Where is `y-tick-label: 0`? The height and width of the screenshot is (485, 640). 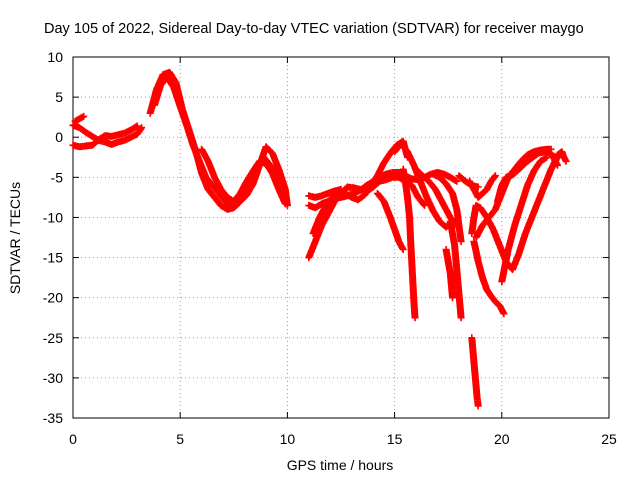
y-tick-label: 0 is located at coordinates (59, 137).